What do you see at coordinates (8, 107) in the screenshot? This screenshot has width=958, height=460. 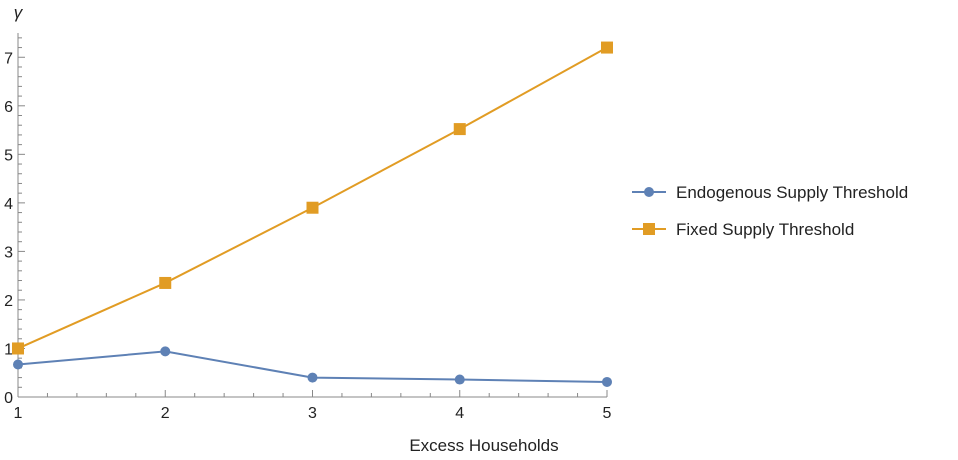 I see `y-tick-label: 6` at bounding box center [8, 107].